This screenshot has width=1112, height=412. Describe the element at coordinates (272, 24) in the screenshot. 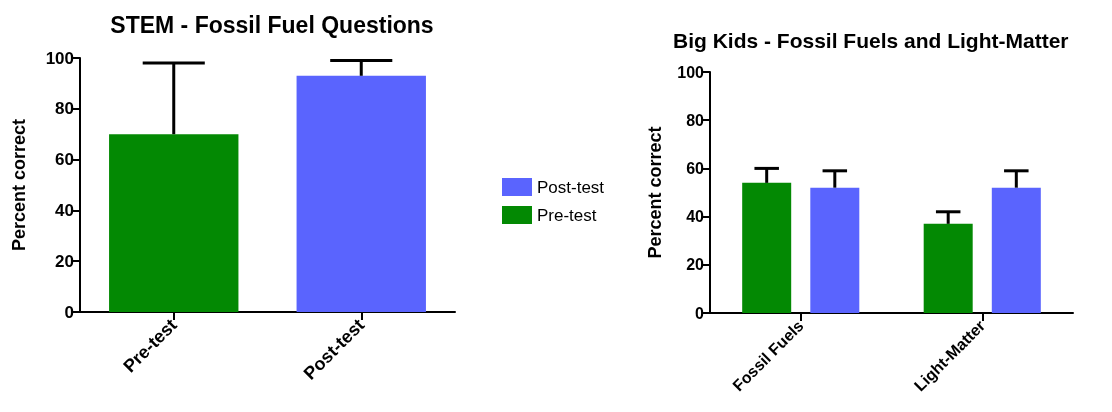

I see `chart-title: STEM - Fossil Fuel Questions` at that location.